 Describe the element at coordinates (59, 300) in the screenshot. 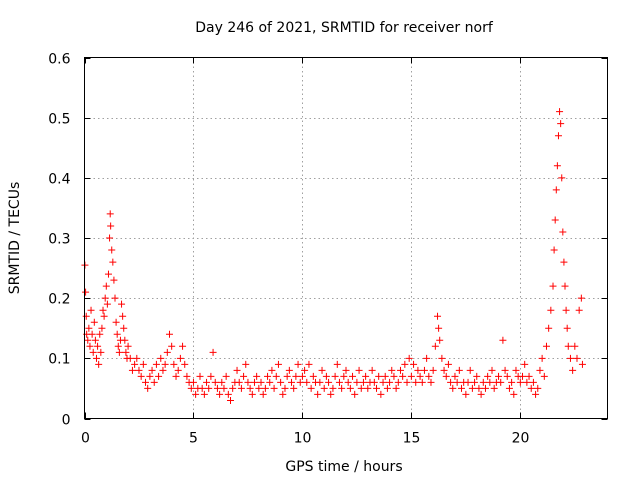

I see `y-tick-label: 0.2` at that location.